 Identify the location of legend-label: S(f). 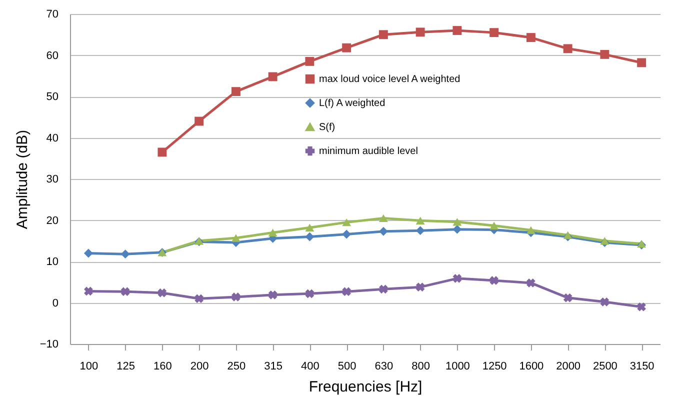
(327, 127).